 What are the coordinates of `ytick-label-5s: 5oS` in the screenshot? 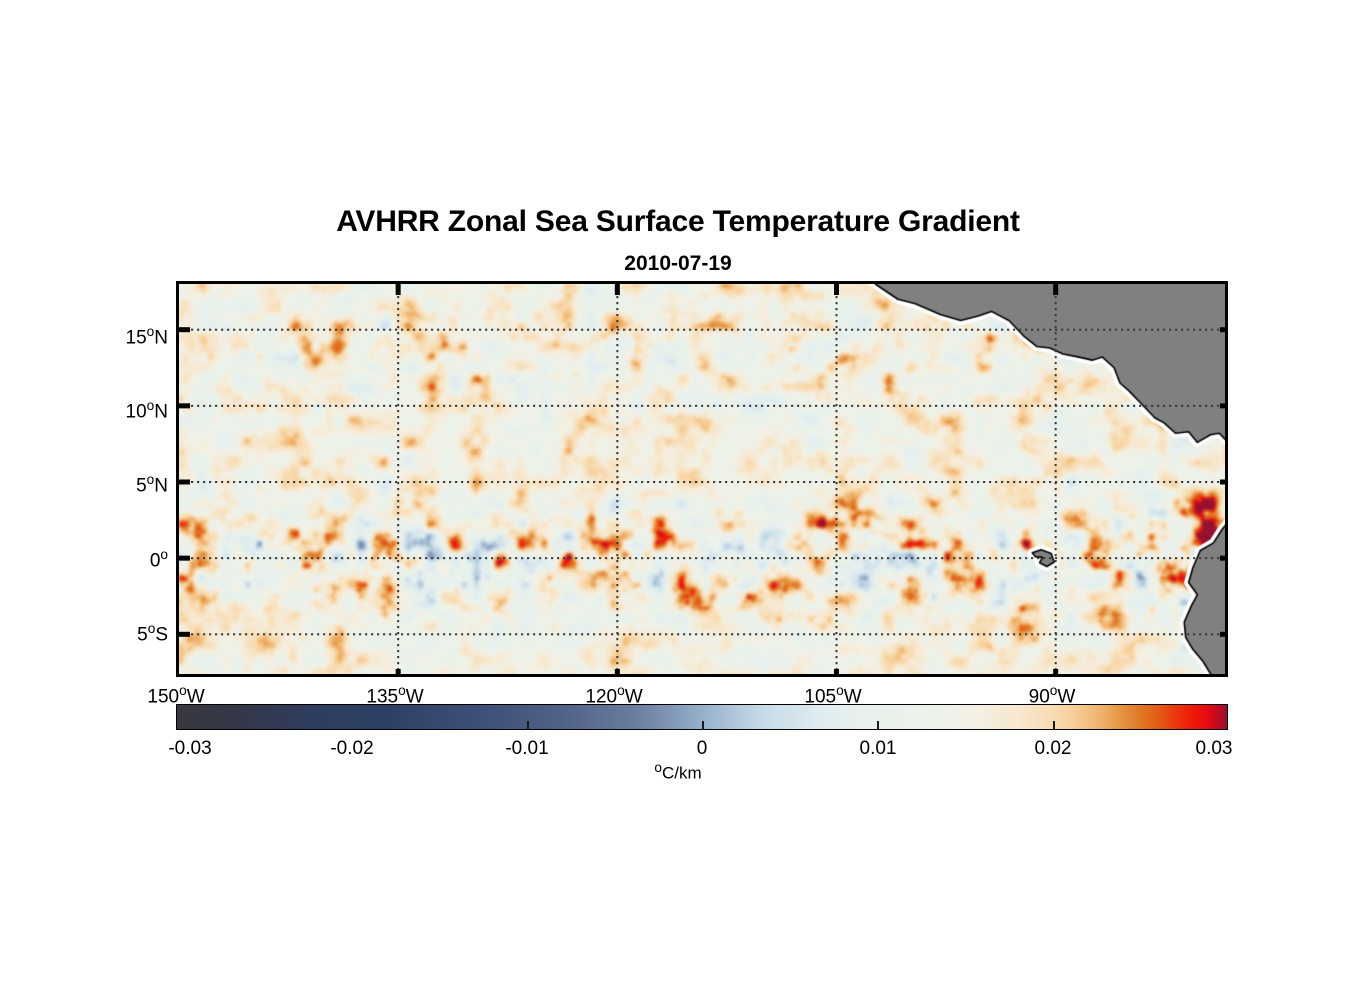 It's located at (152, 633).